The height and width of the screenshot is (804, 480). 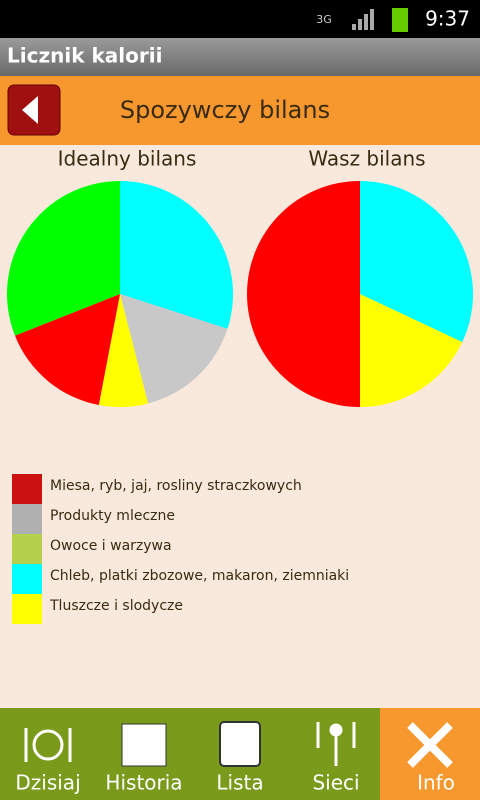 I want to click on tab-label: Lista, so click(x=239, y=783).